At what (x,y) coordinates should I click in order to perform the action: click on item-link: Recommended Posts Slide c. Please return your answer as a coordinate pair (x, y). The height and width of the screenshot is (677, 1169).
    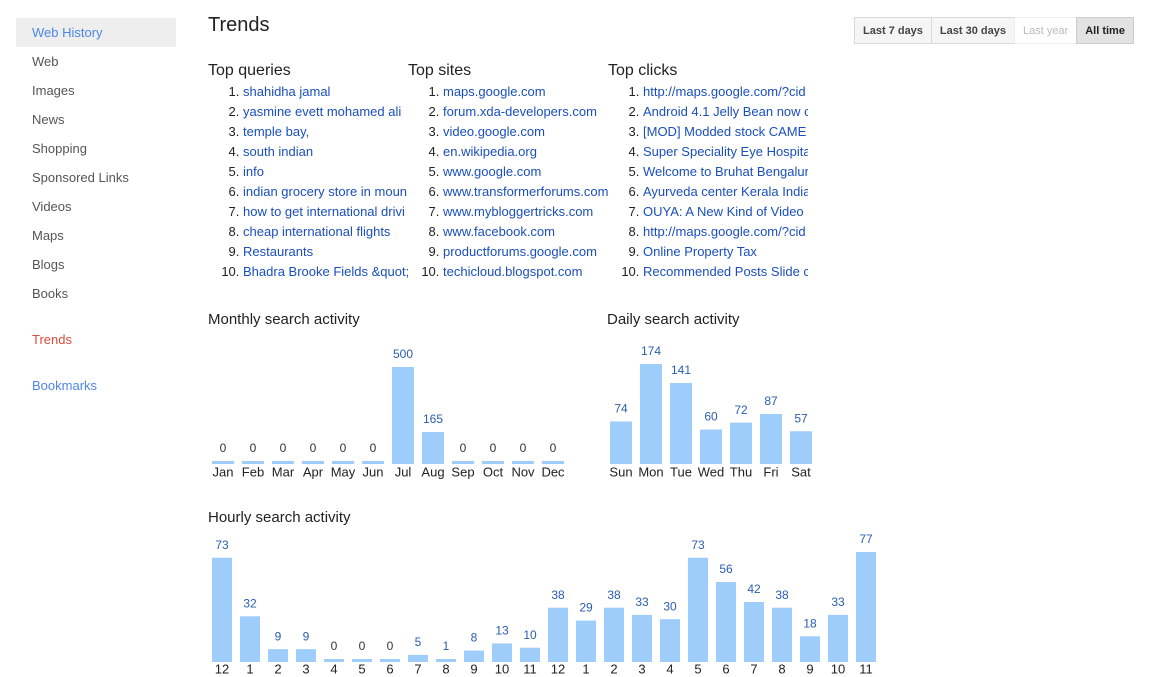
    Looking at the image, I should click on (725, 271).